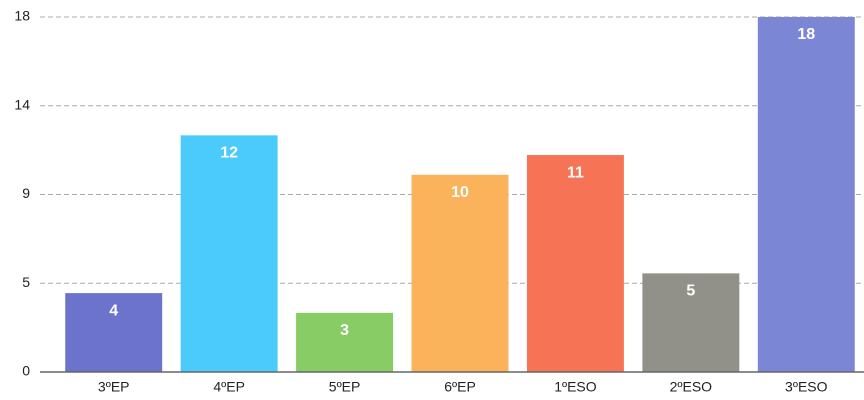 The width and height of the screenshot is (864, 400). What do you see at coordinates (460, 192) in the screenshot?
I see `data-label: 10` at bounding box center [460, 192].